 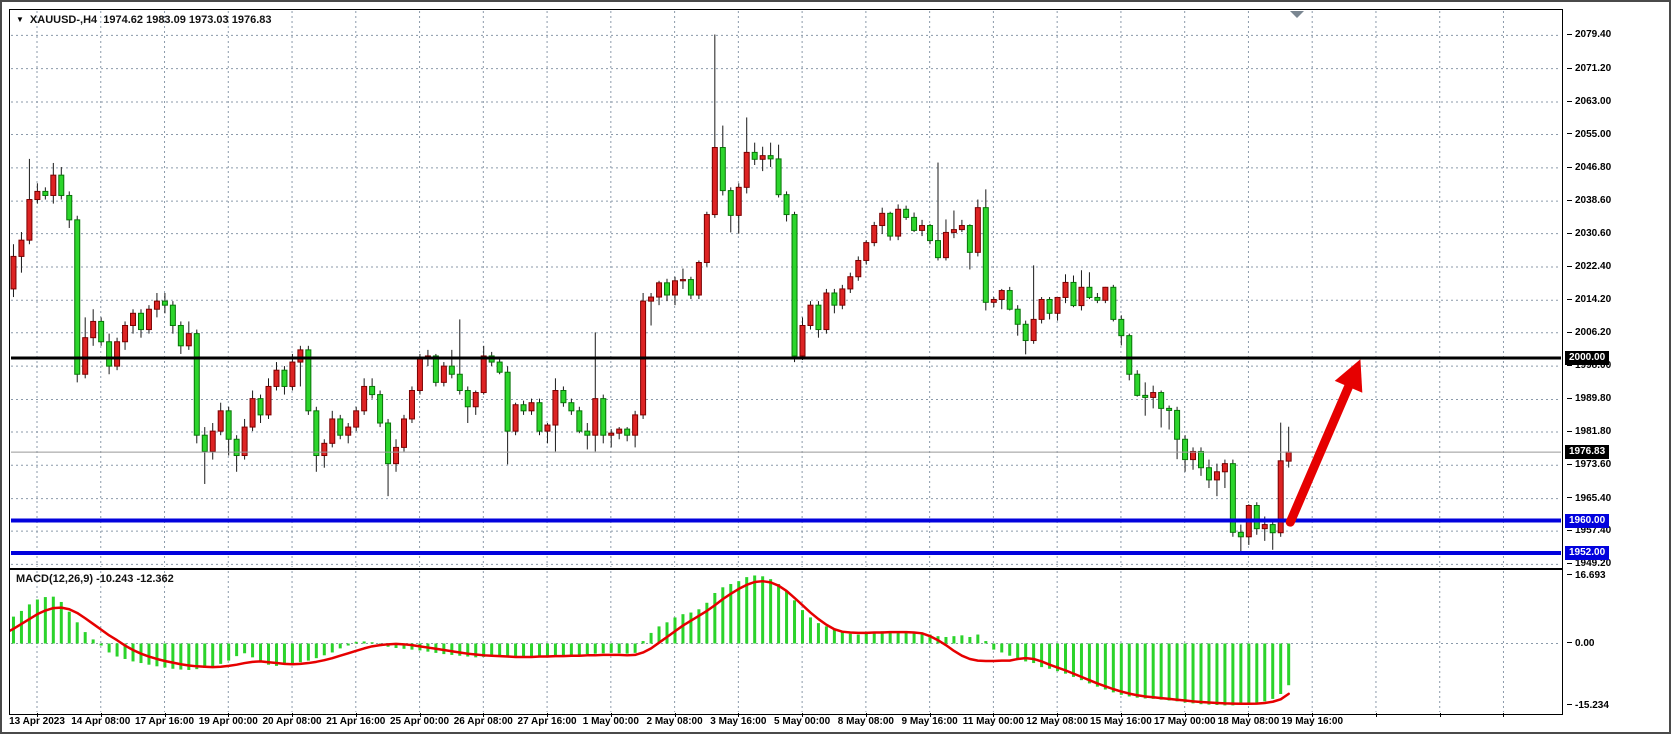 What do you see at coordinates (419, 721) in the screenshot?
I see `time-axis-label: 25 Apr 00:00` at bounding box center [419, 721].